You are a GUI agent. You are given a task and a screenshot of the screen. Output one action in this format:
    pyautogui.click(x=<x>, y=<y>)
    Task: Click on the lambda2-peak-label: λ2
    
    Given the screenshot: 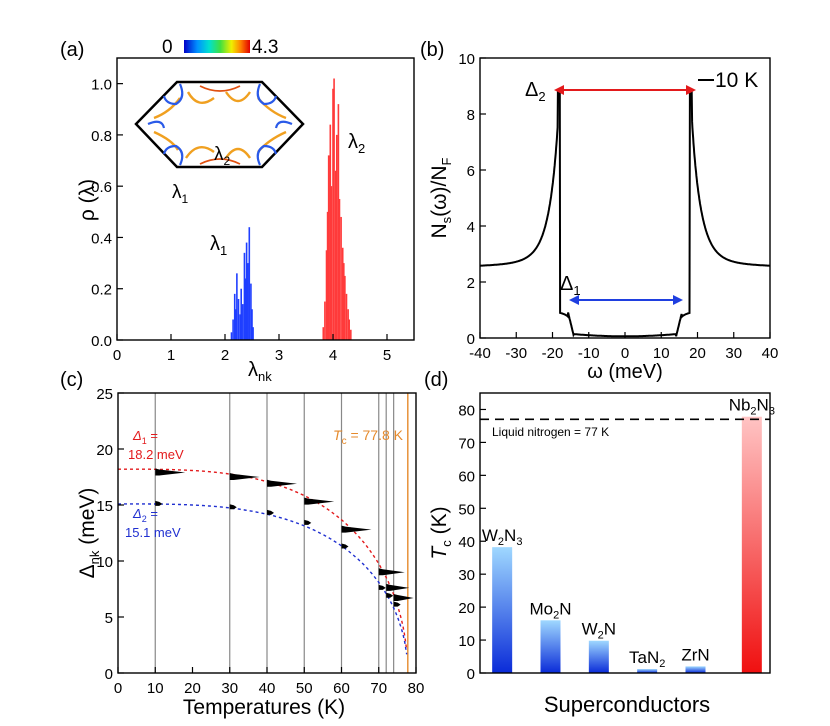 What is the action you would take?
    pyautogui.click(x=356, y=143)
    